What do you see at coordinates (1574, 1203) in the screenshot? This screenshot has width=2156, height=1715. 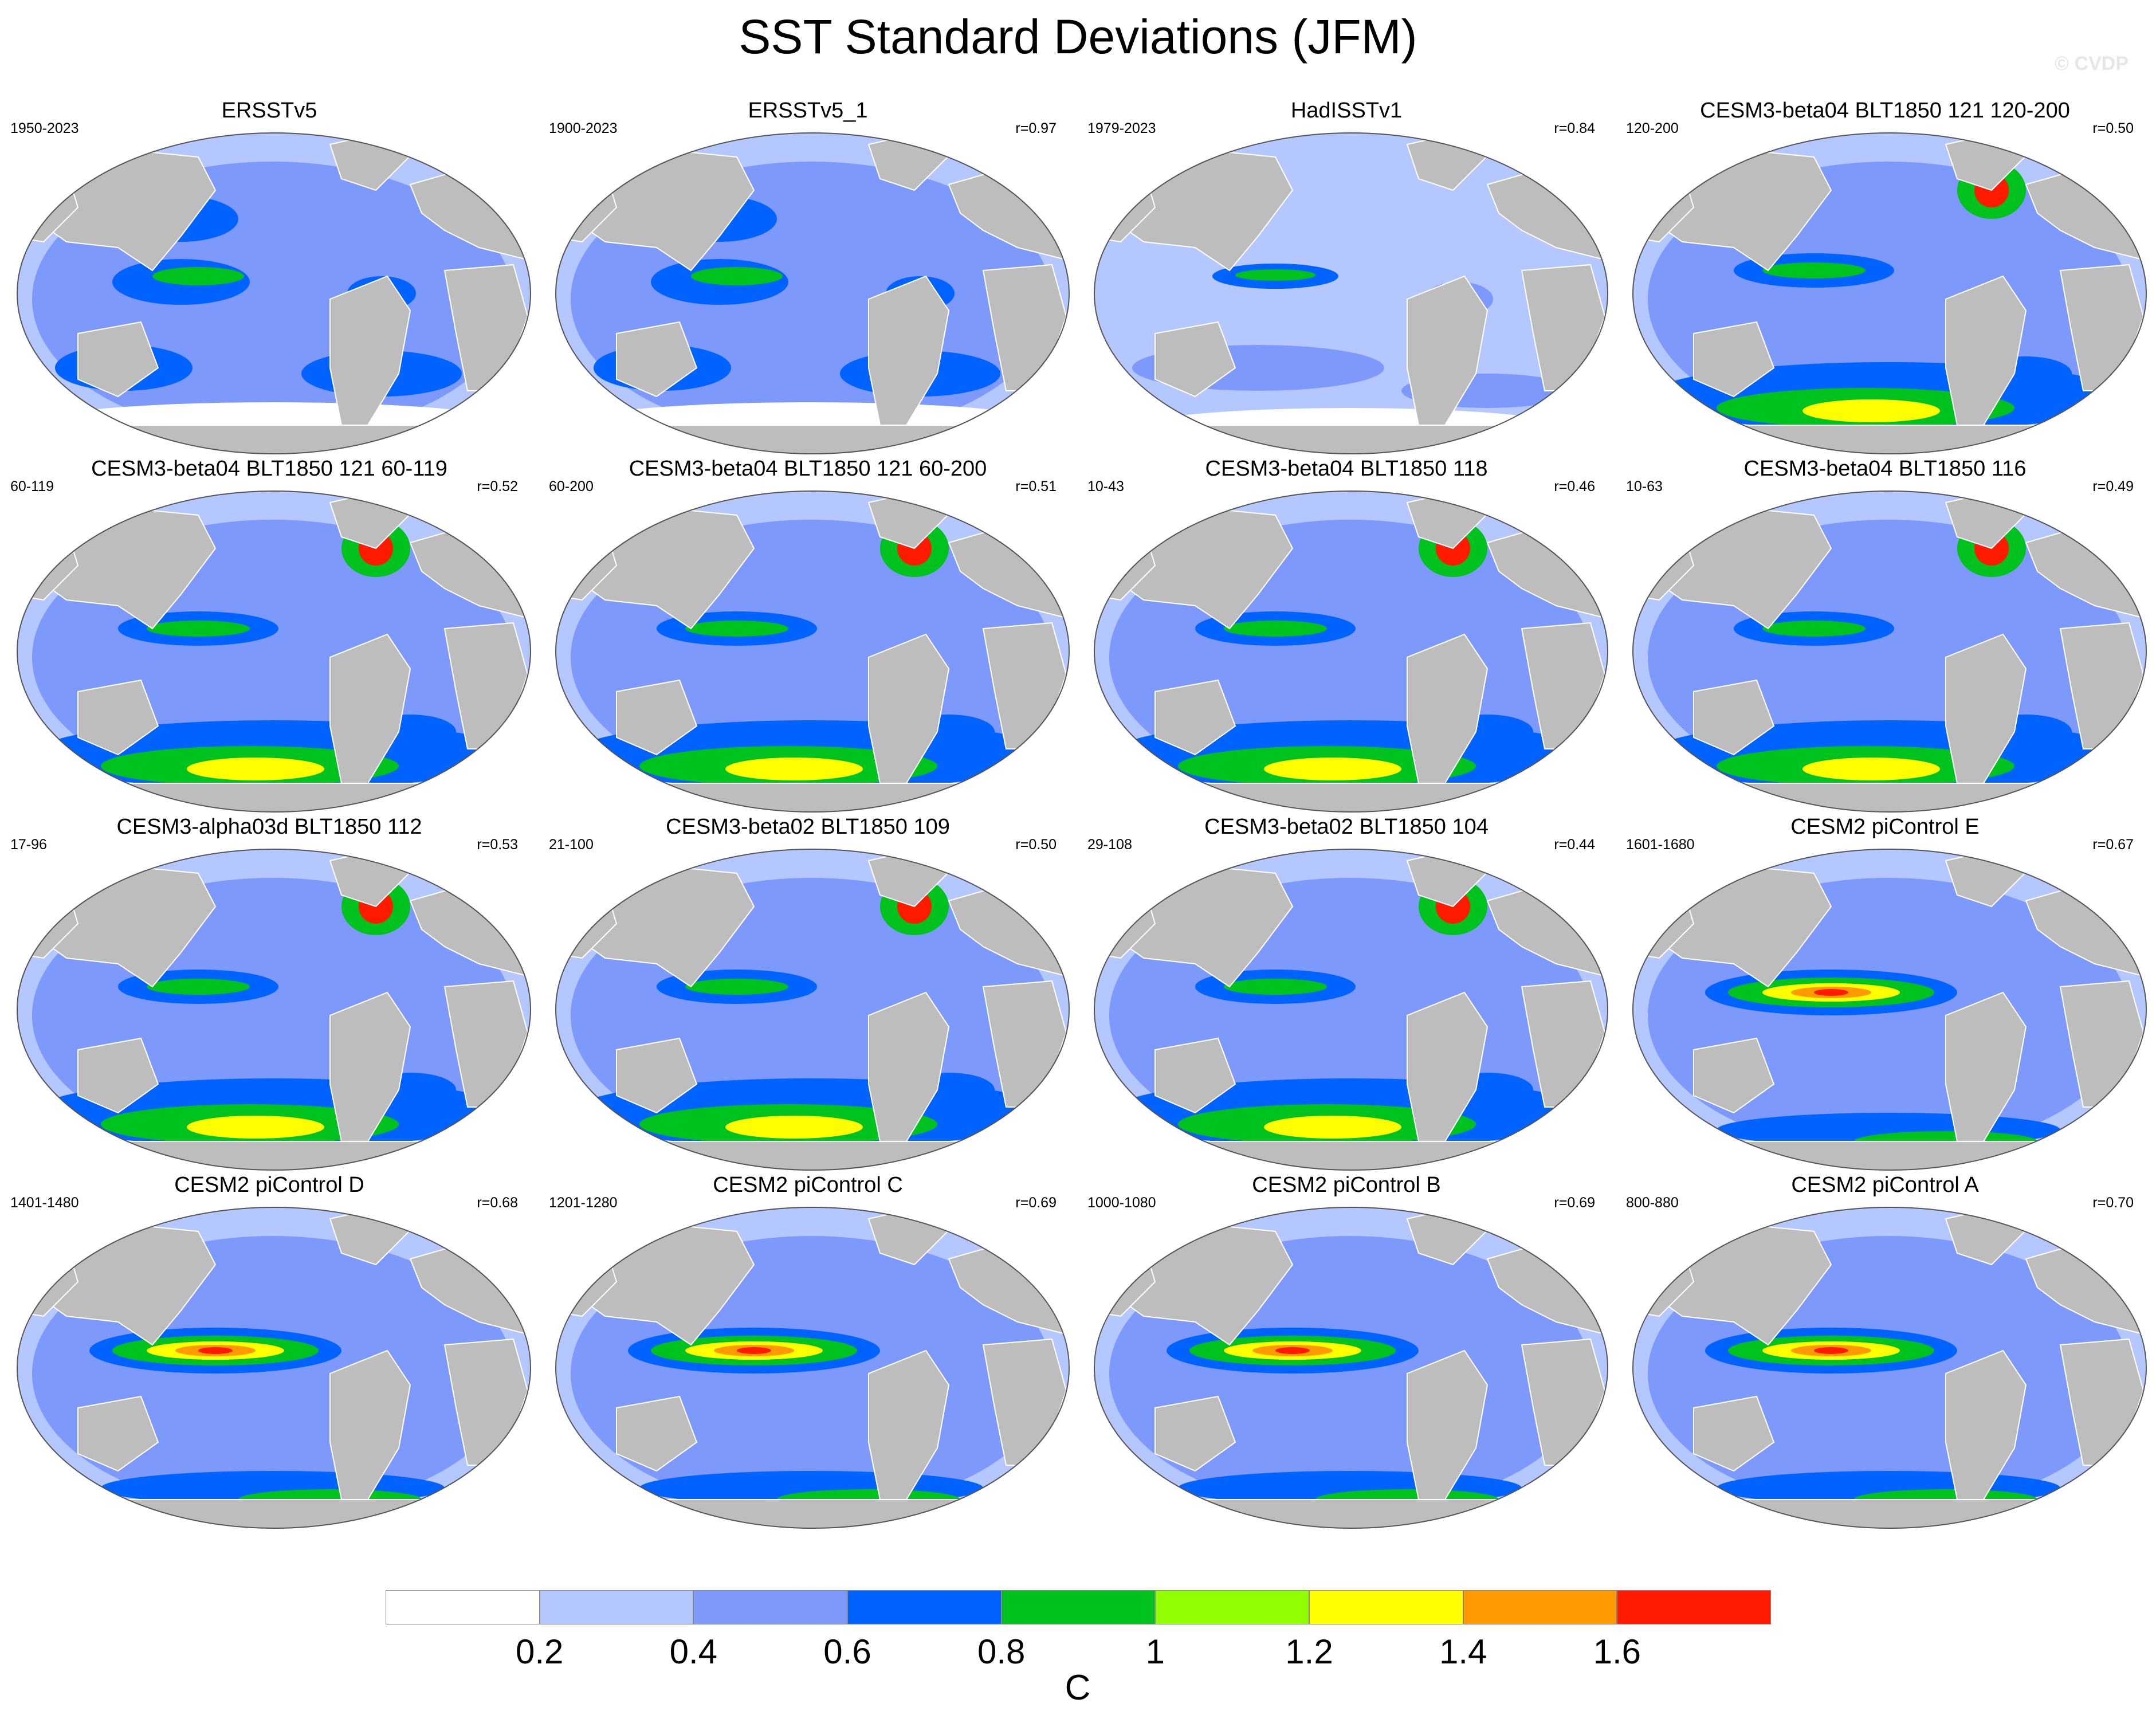 I see `panel-correlation: r=0.69` at bounding box center [1574, 1203].